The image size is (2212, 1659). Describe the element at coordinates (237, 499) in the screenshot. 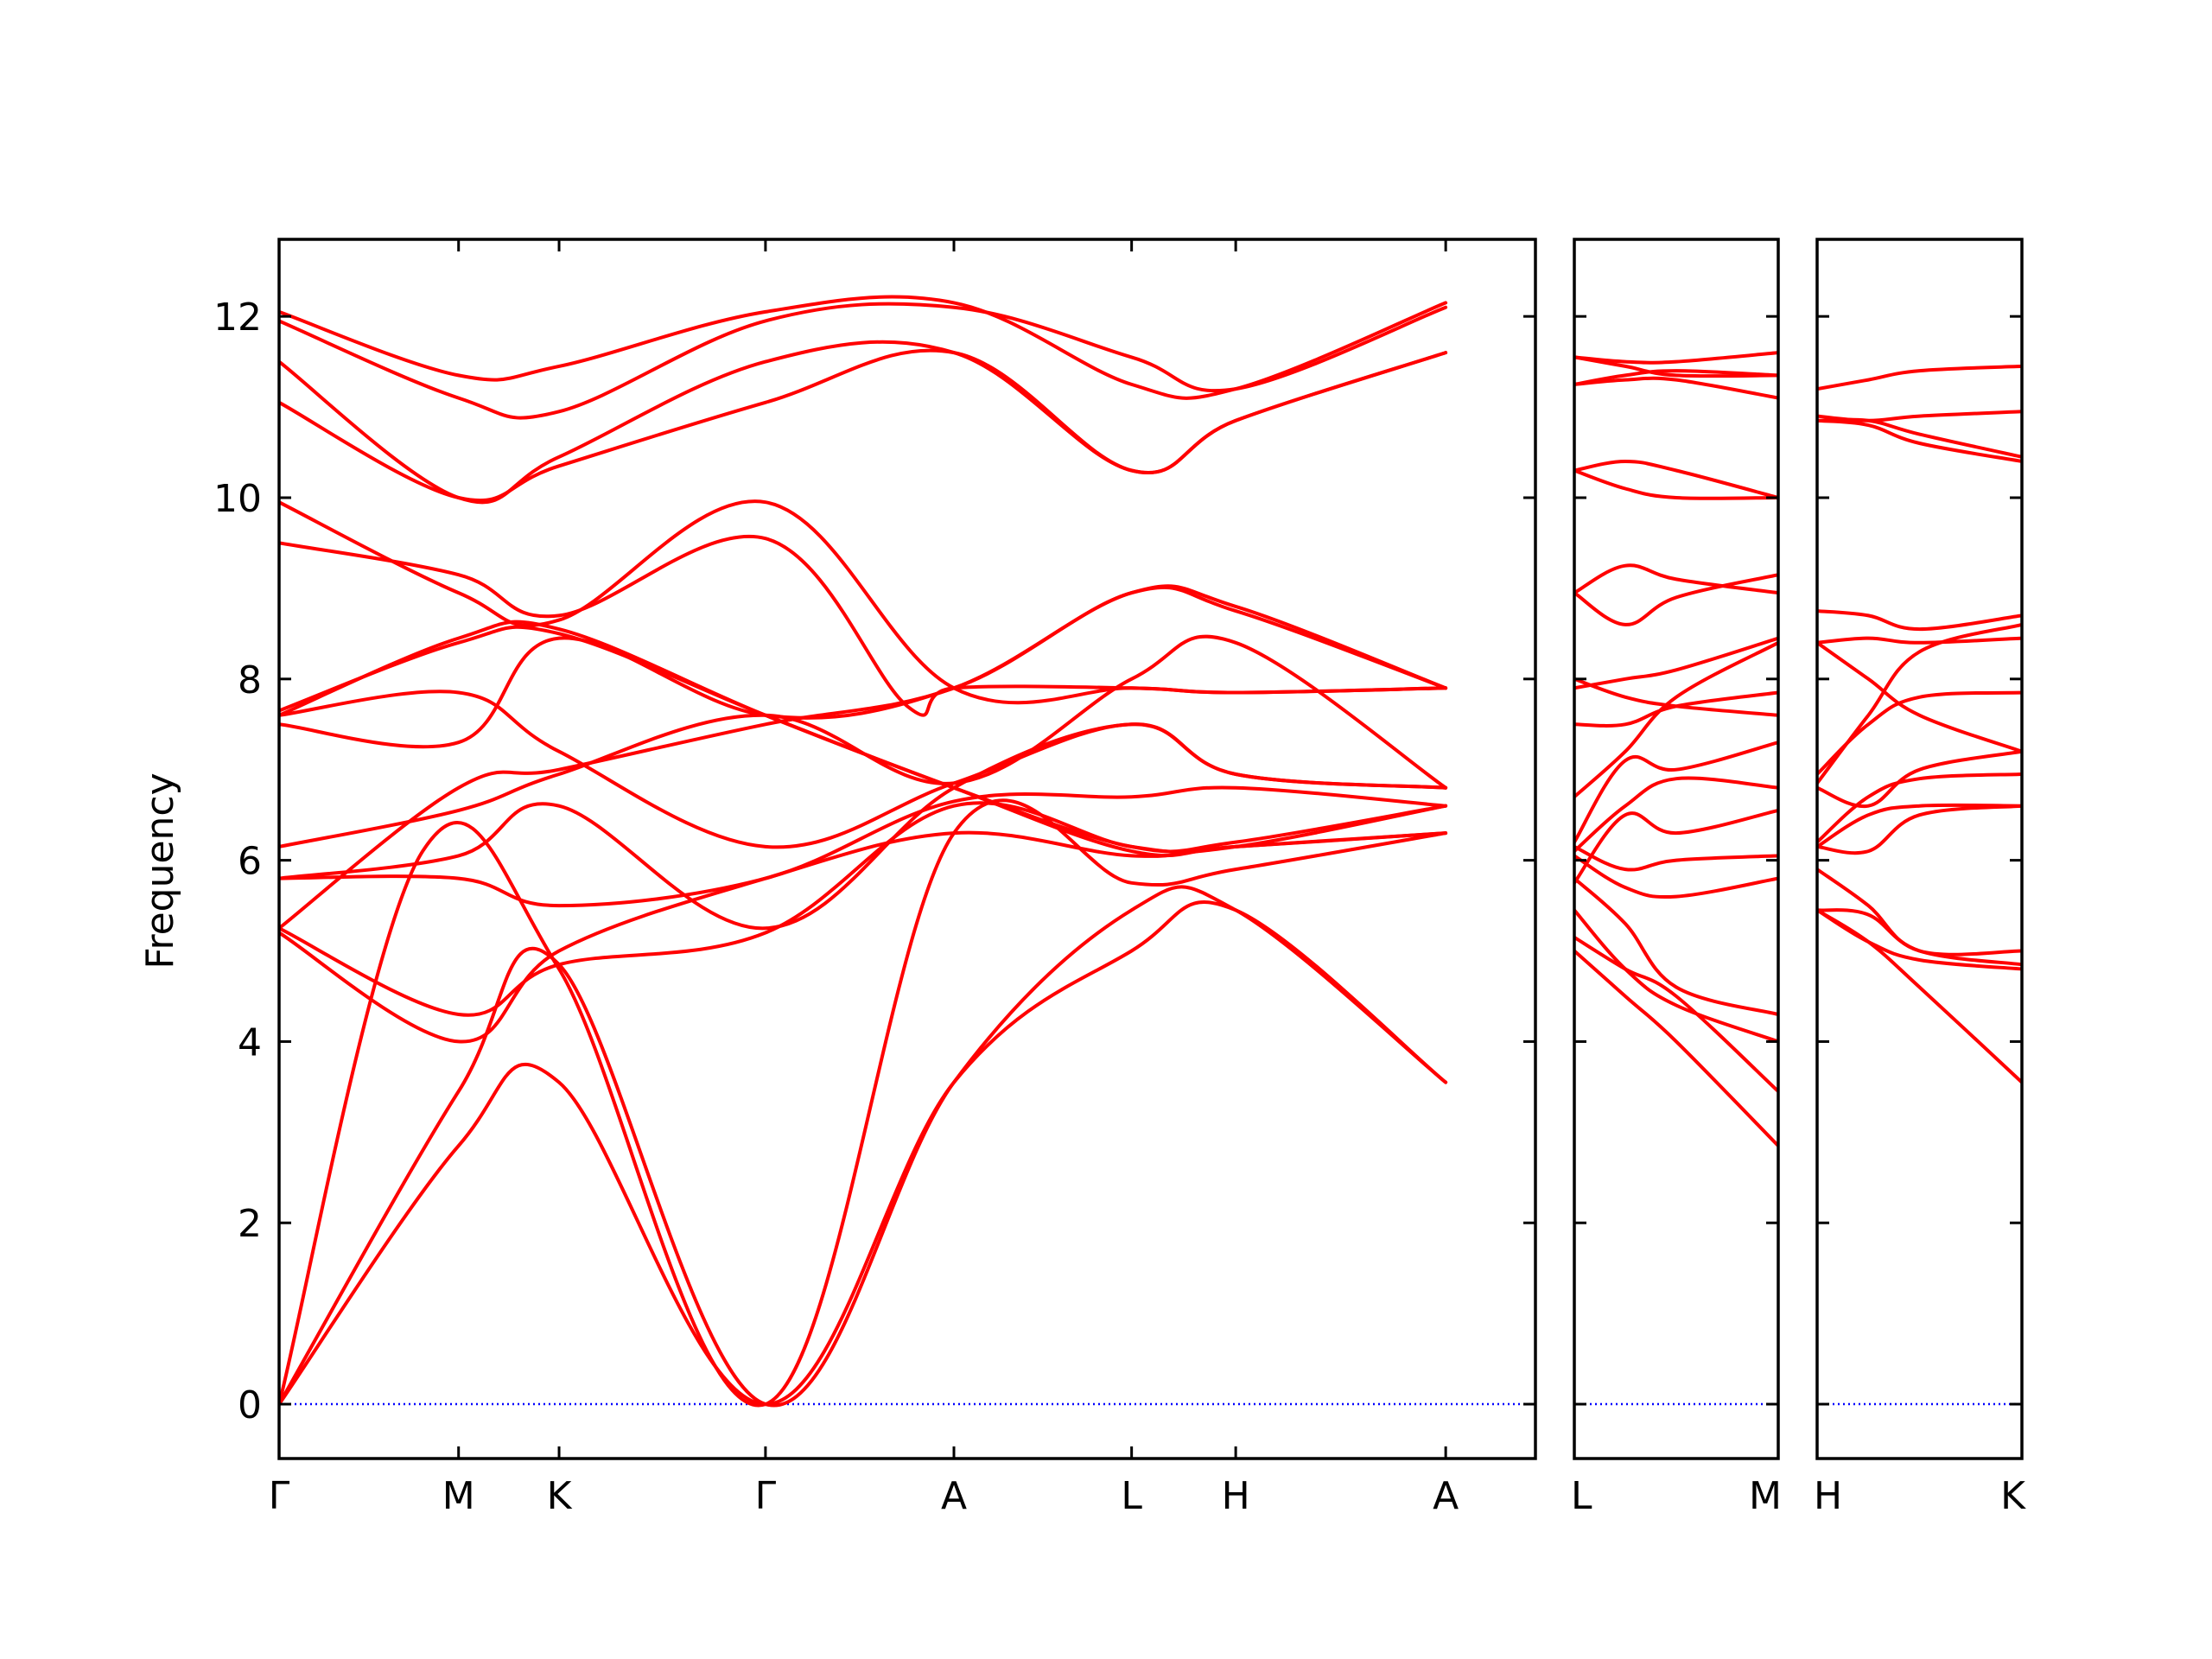

I see `y-tick-label: 10` at that location.